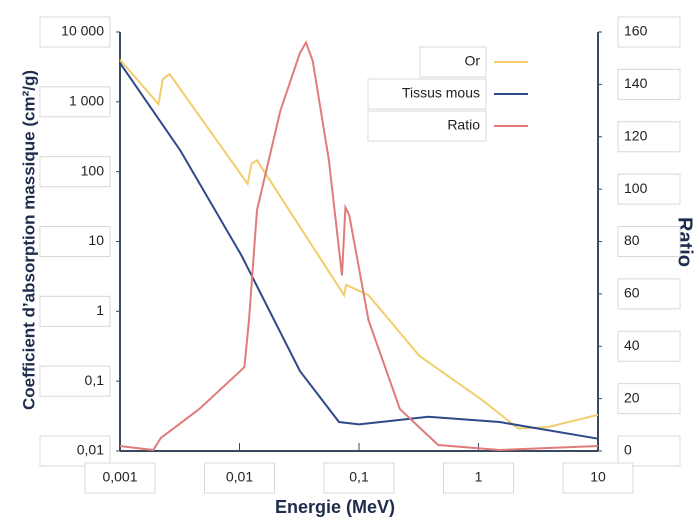 This screenshot has width=698, height=525. What do you see at coordinates (632, 397) in the screenshot?
I see `y2-tick-label: 20` at bounding box center [632, 397].